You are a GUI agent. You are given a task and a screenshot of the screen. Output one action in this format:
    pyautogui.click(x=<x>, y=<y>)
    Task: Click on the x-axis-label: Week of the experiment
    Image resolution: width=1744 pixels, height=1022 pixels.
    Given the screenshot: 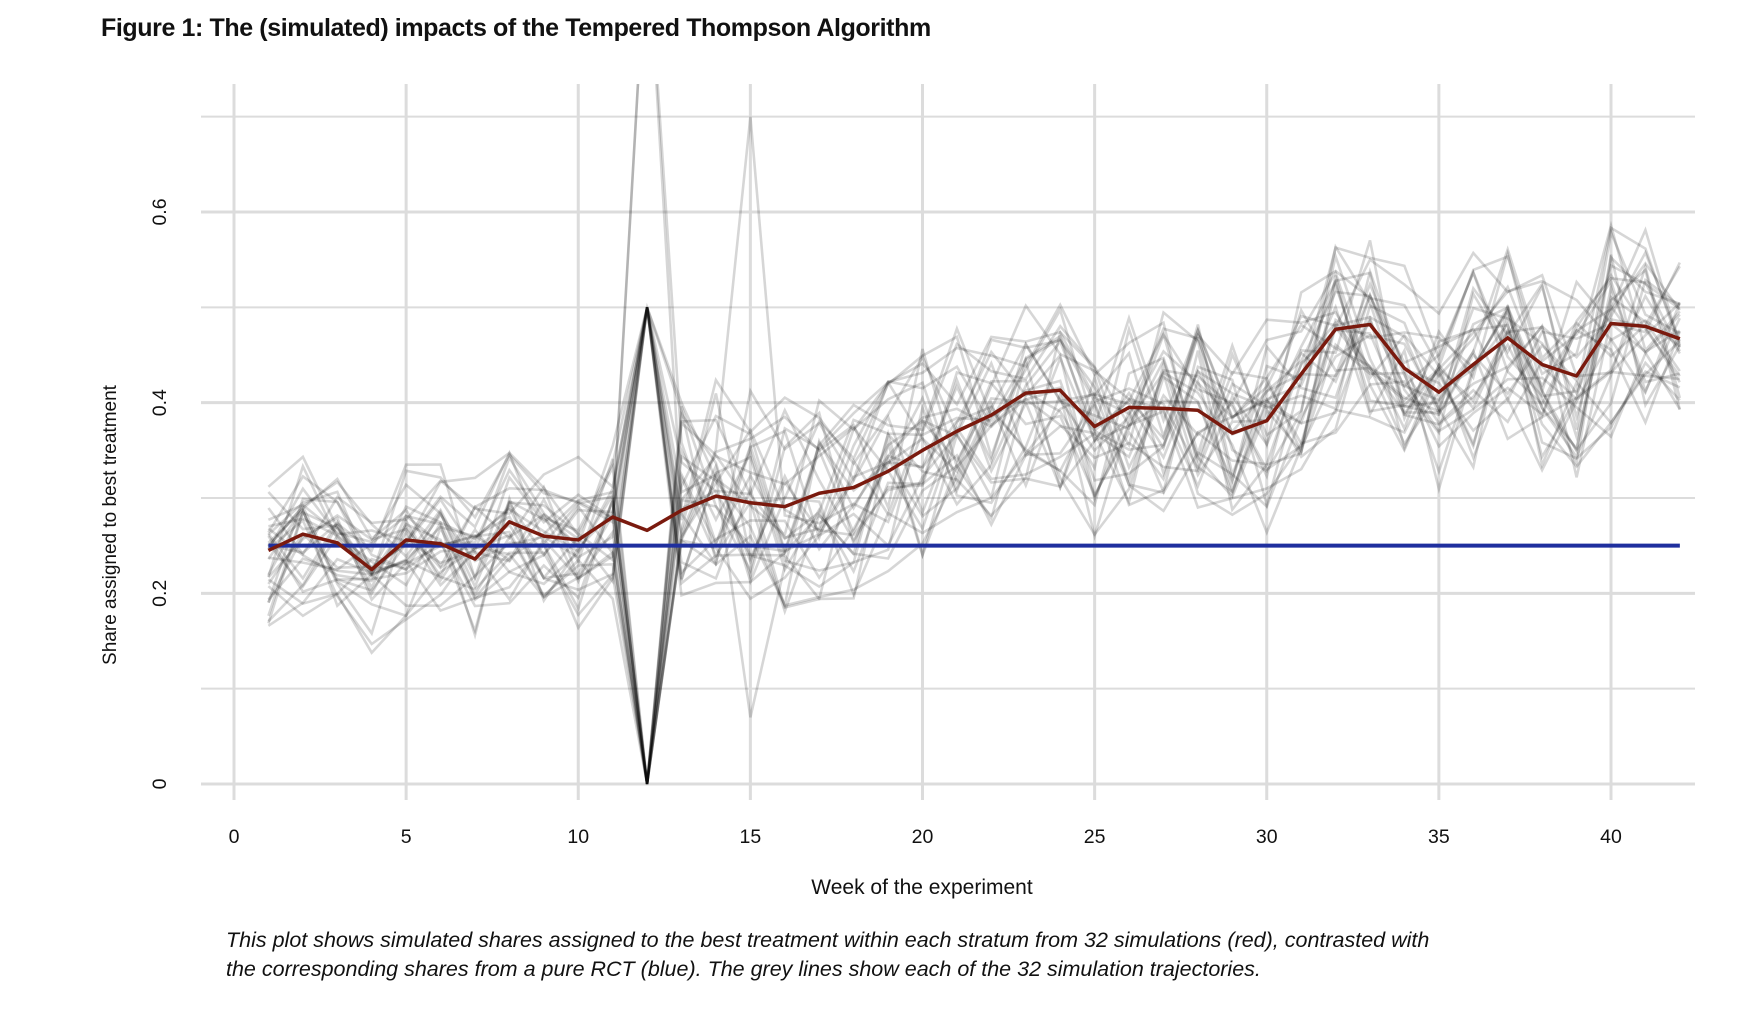 What is the action you would take?
    pyautogui.click(x=922, y=887)
    